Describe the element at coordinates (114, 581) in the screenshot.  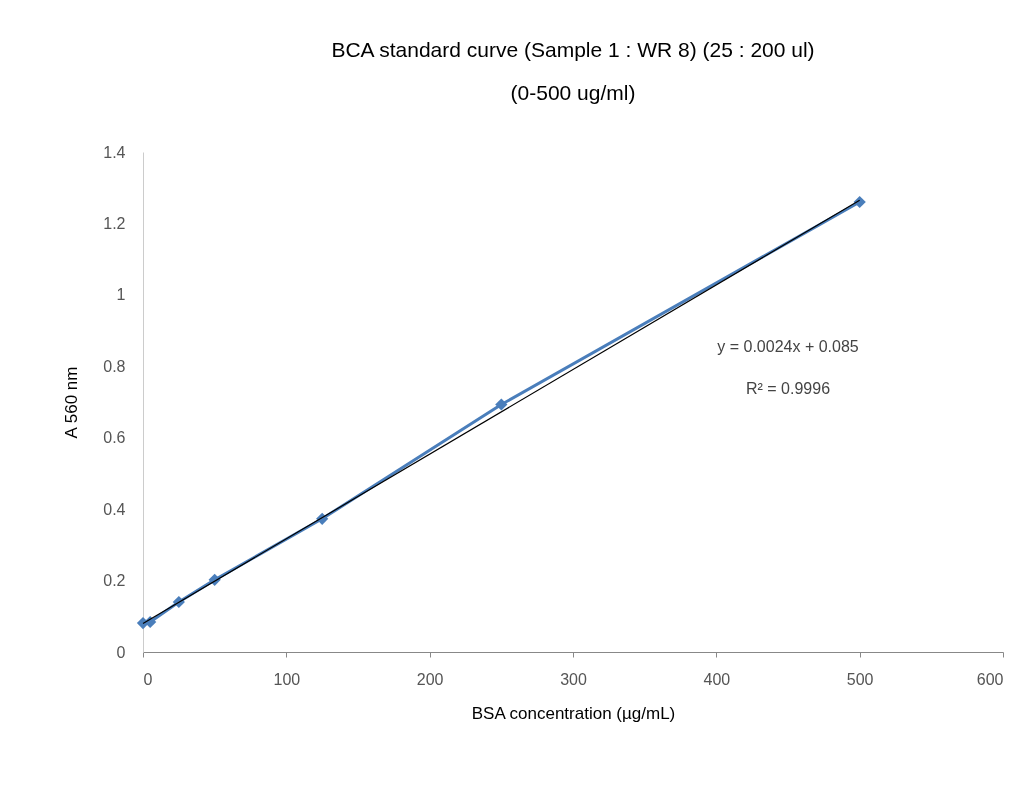
I see `y-tick-label: 0.2` at that location.